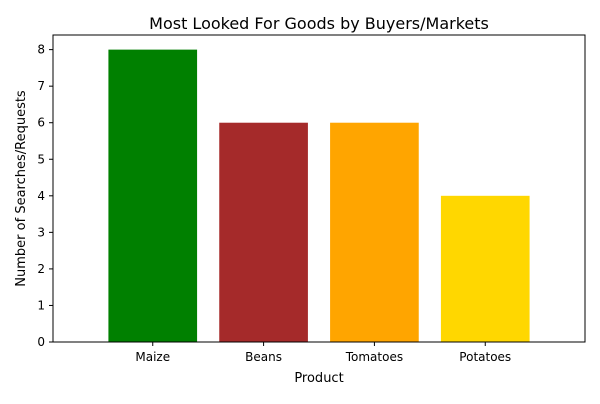 The width and height of the screenshot is (600, 404). Describe the element at coordinates (41, 159) in the screenshot. I see `y-tick-label: 5` at that location.